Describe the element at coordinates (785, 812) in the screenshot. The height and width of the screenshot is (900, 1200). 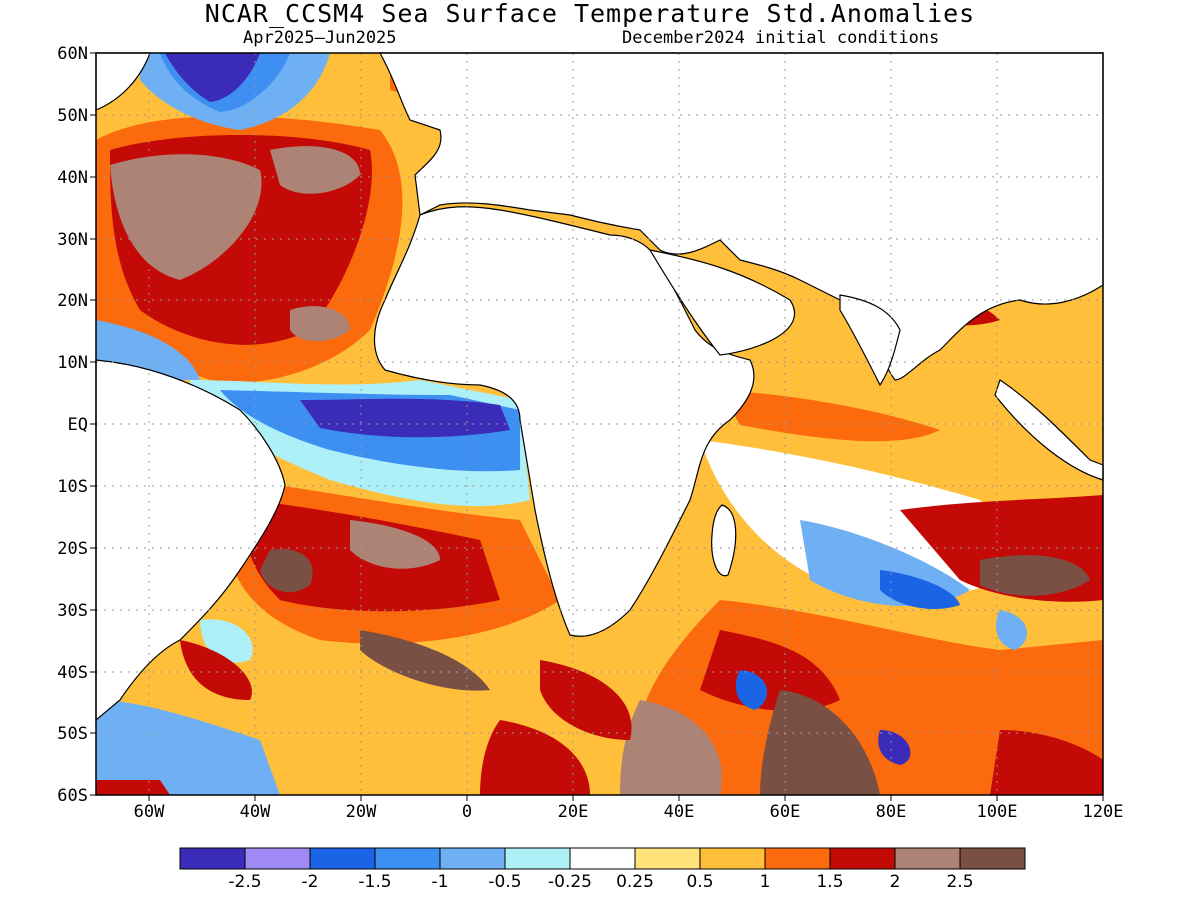
I see `lon-label: 60E` at that location.